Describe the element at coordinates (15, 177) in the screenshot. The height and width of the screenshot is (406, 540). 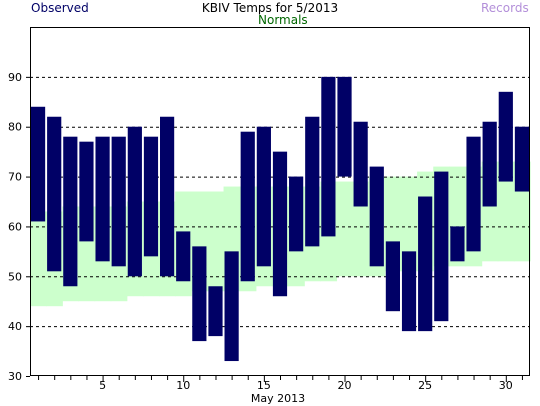
I see `y-tick-label-70: 70` at that location.